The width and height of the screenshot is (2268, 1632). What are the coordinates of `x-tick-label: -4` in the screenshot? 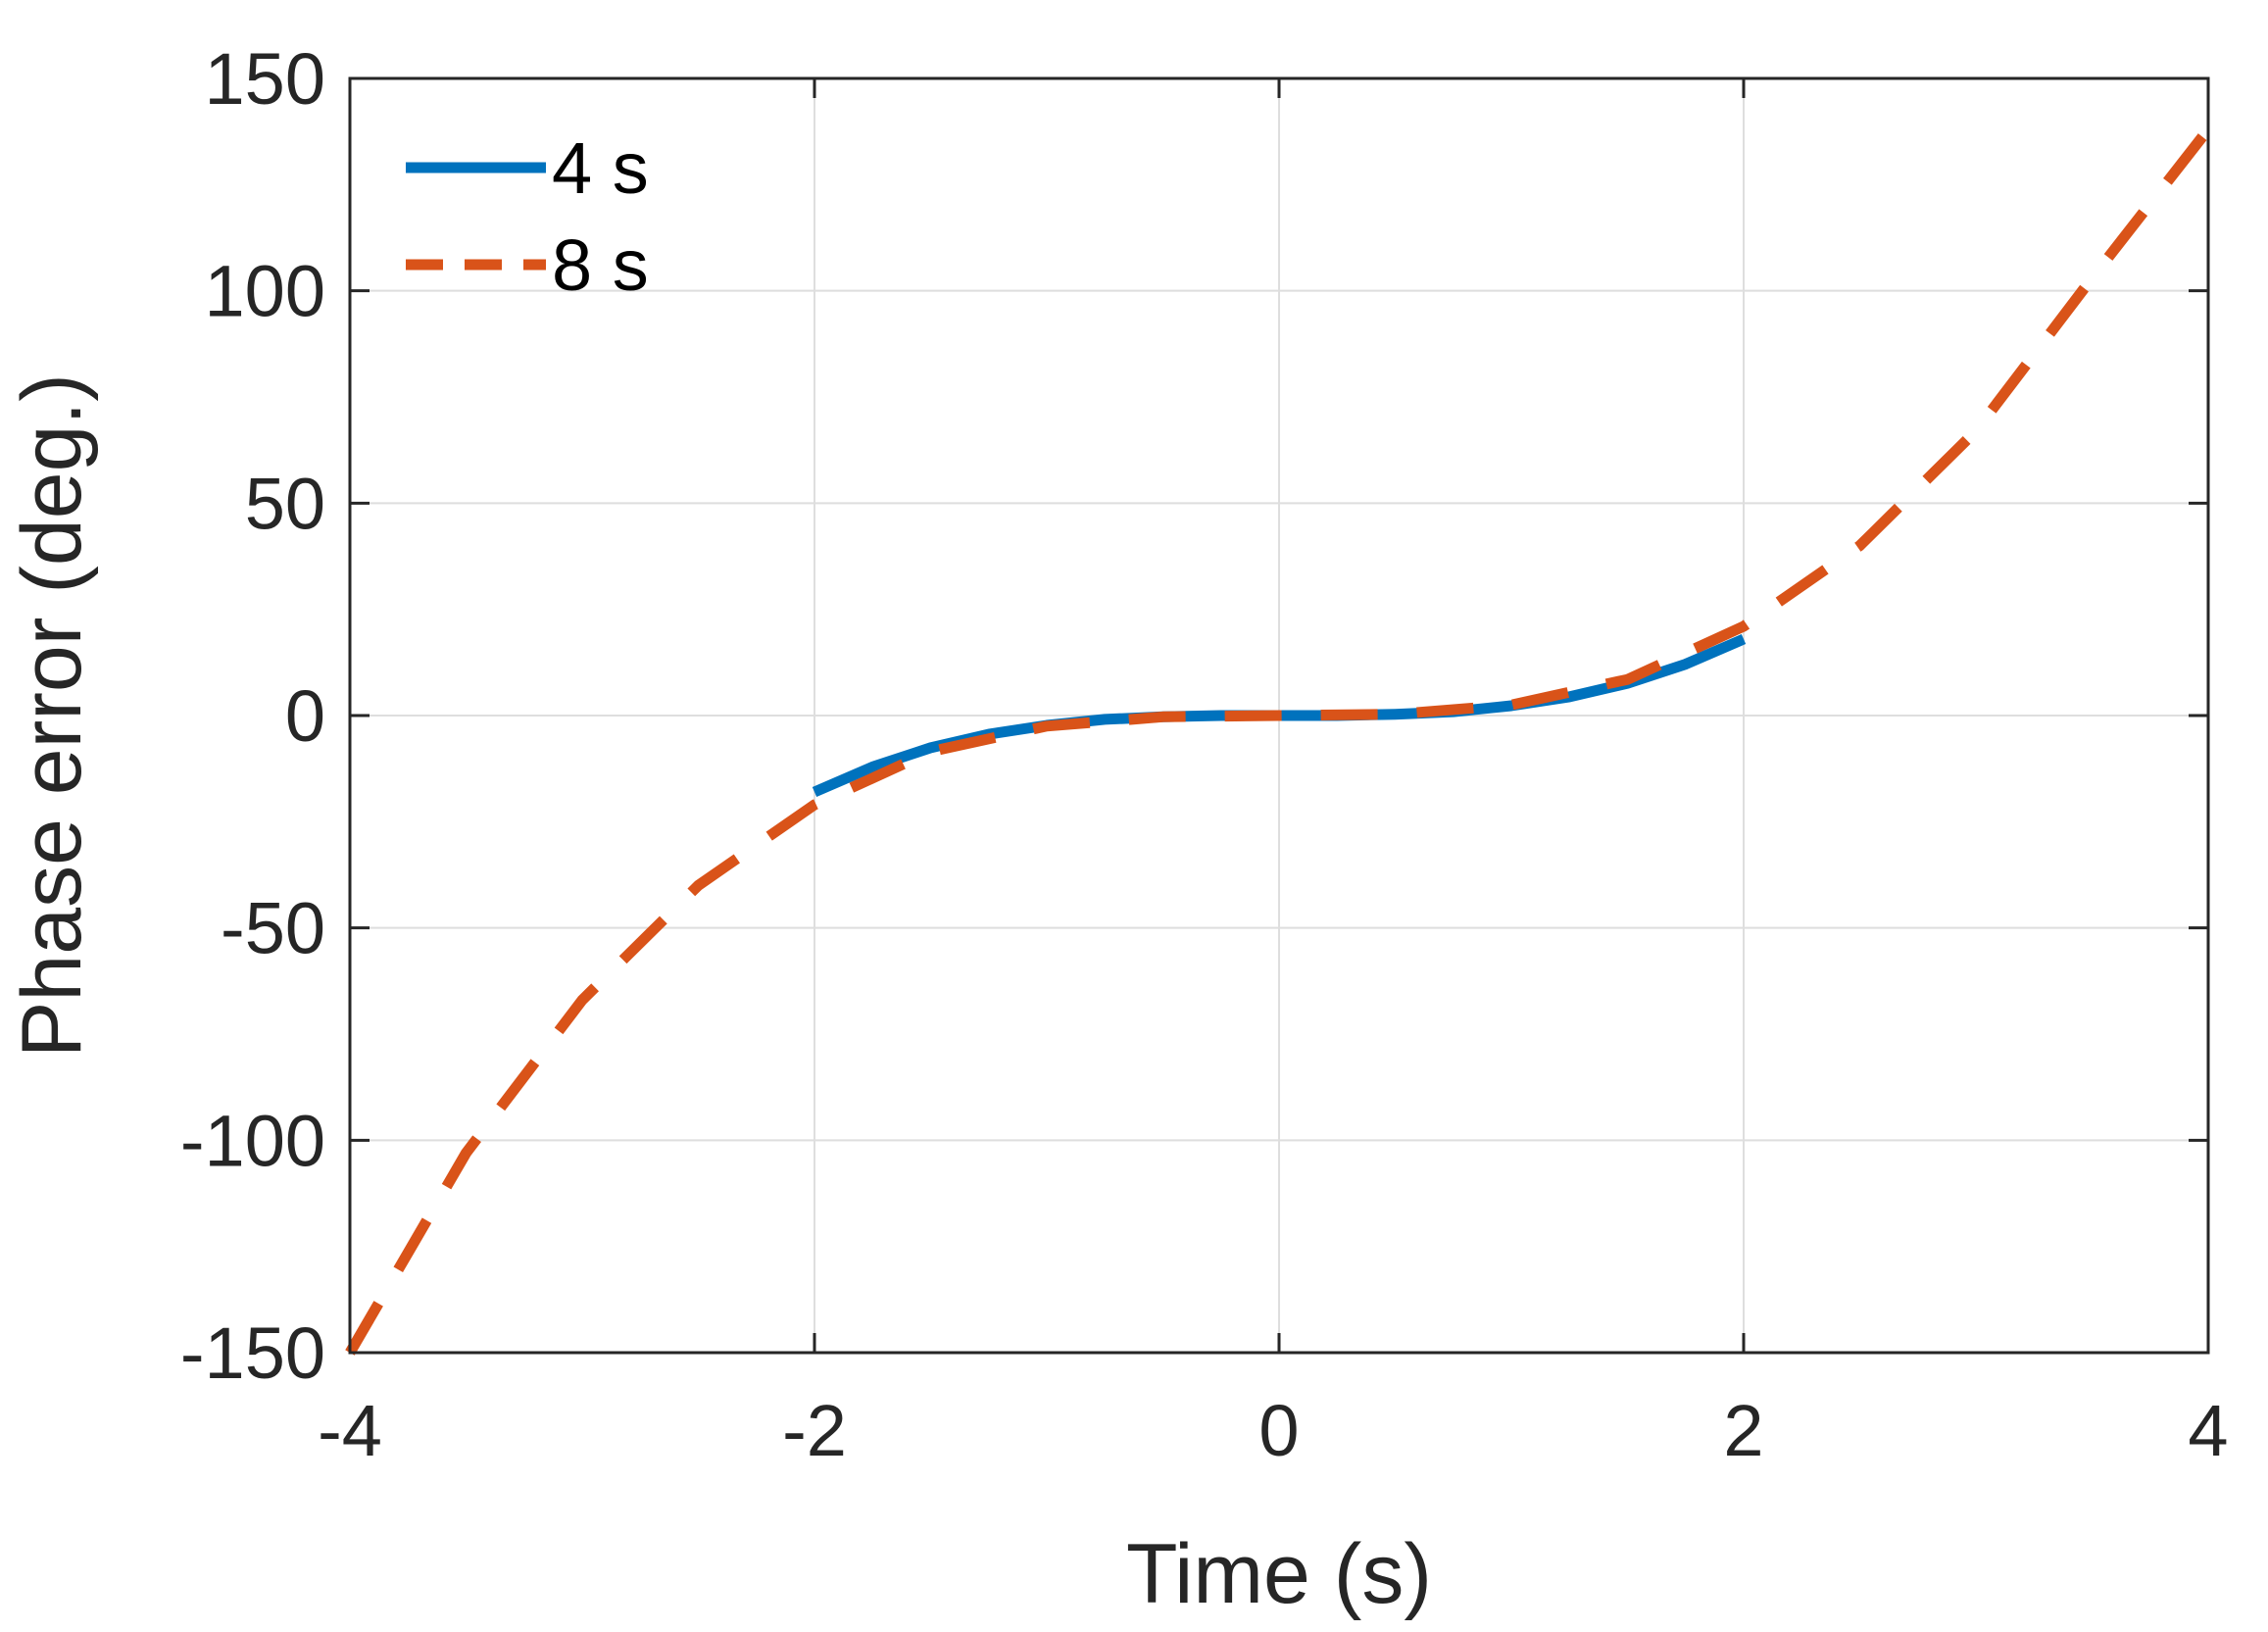 It's located at (350, 1430).